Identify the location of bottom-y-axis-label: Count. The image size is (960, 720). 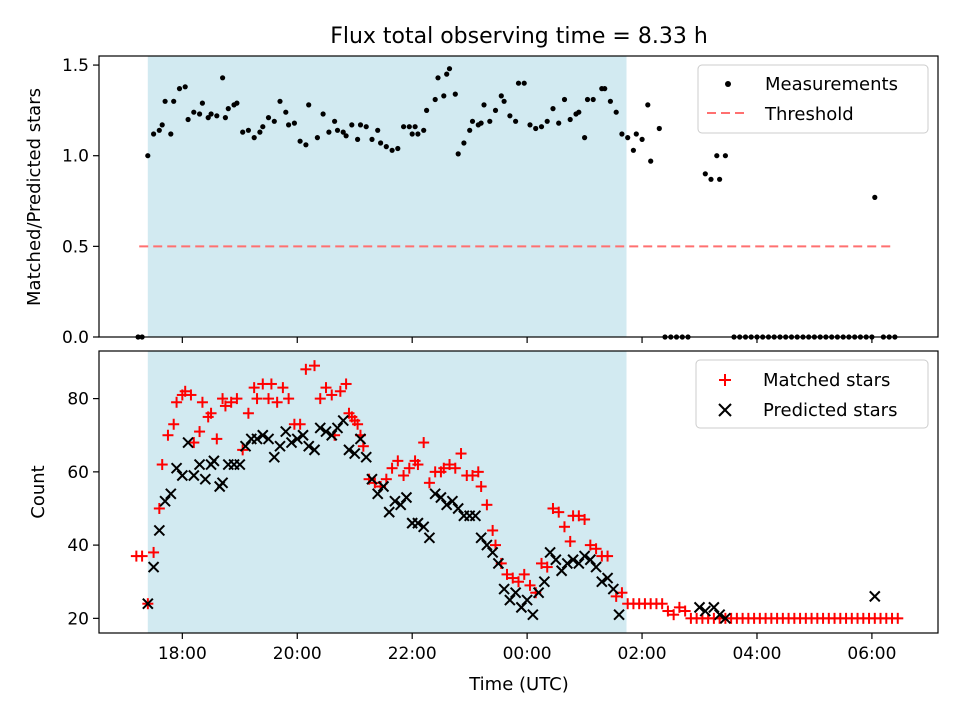
(38, 491).